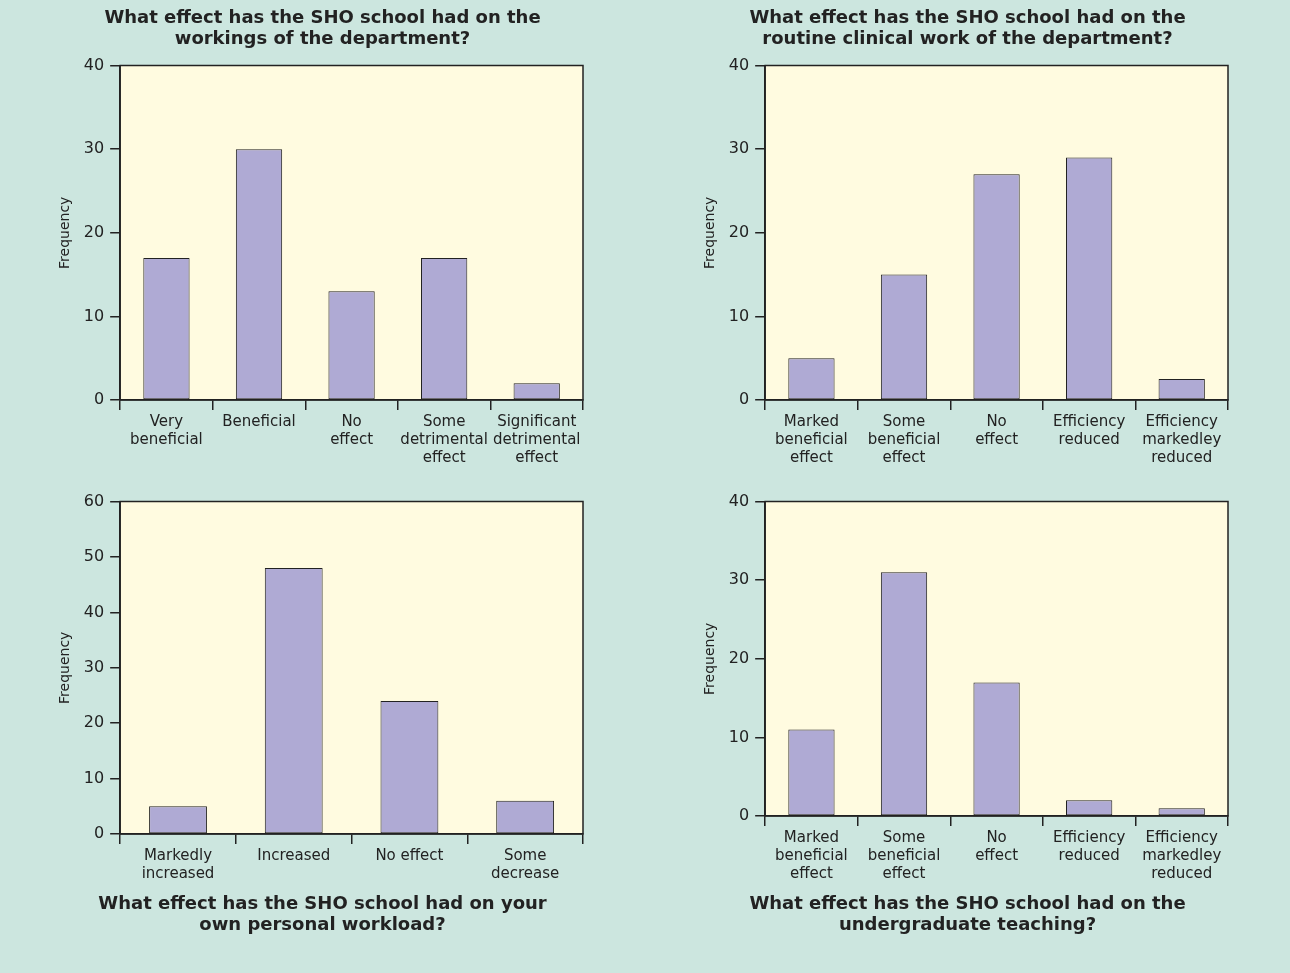 The height and width of the screenshot is (973, 1290). What do you see at coordinates (322, 27) in the screenshot?
I see `chart-title: What effect has the SHO school had on the workings of the department?` at bounding box center [322, 27].